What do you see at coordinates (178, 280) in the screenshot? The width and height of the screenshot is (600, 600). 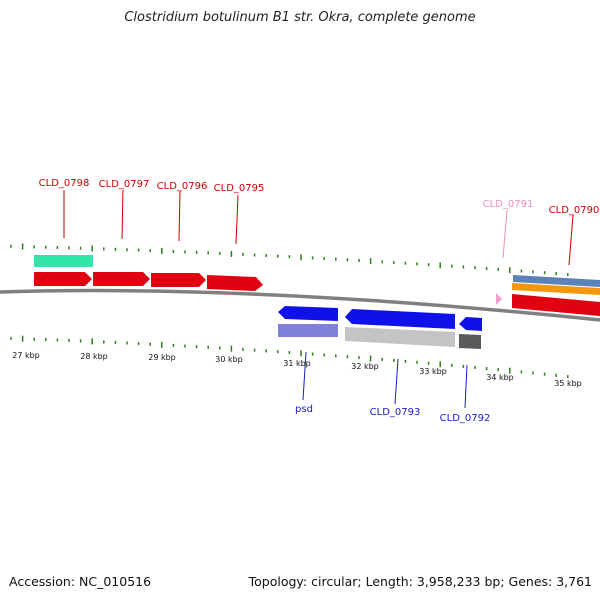 I see `gene-cld-0796-arrow` at bounding box center [178, 280].